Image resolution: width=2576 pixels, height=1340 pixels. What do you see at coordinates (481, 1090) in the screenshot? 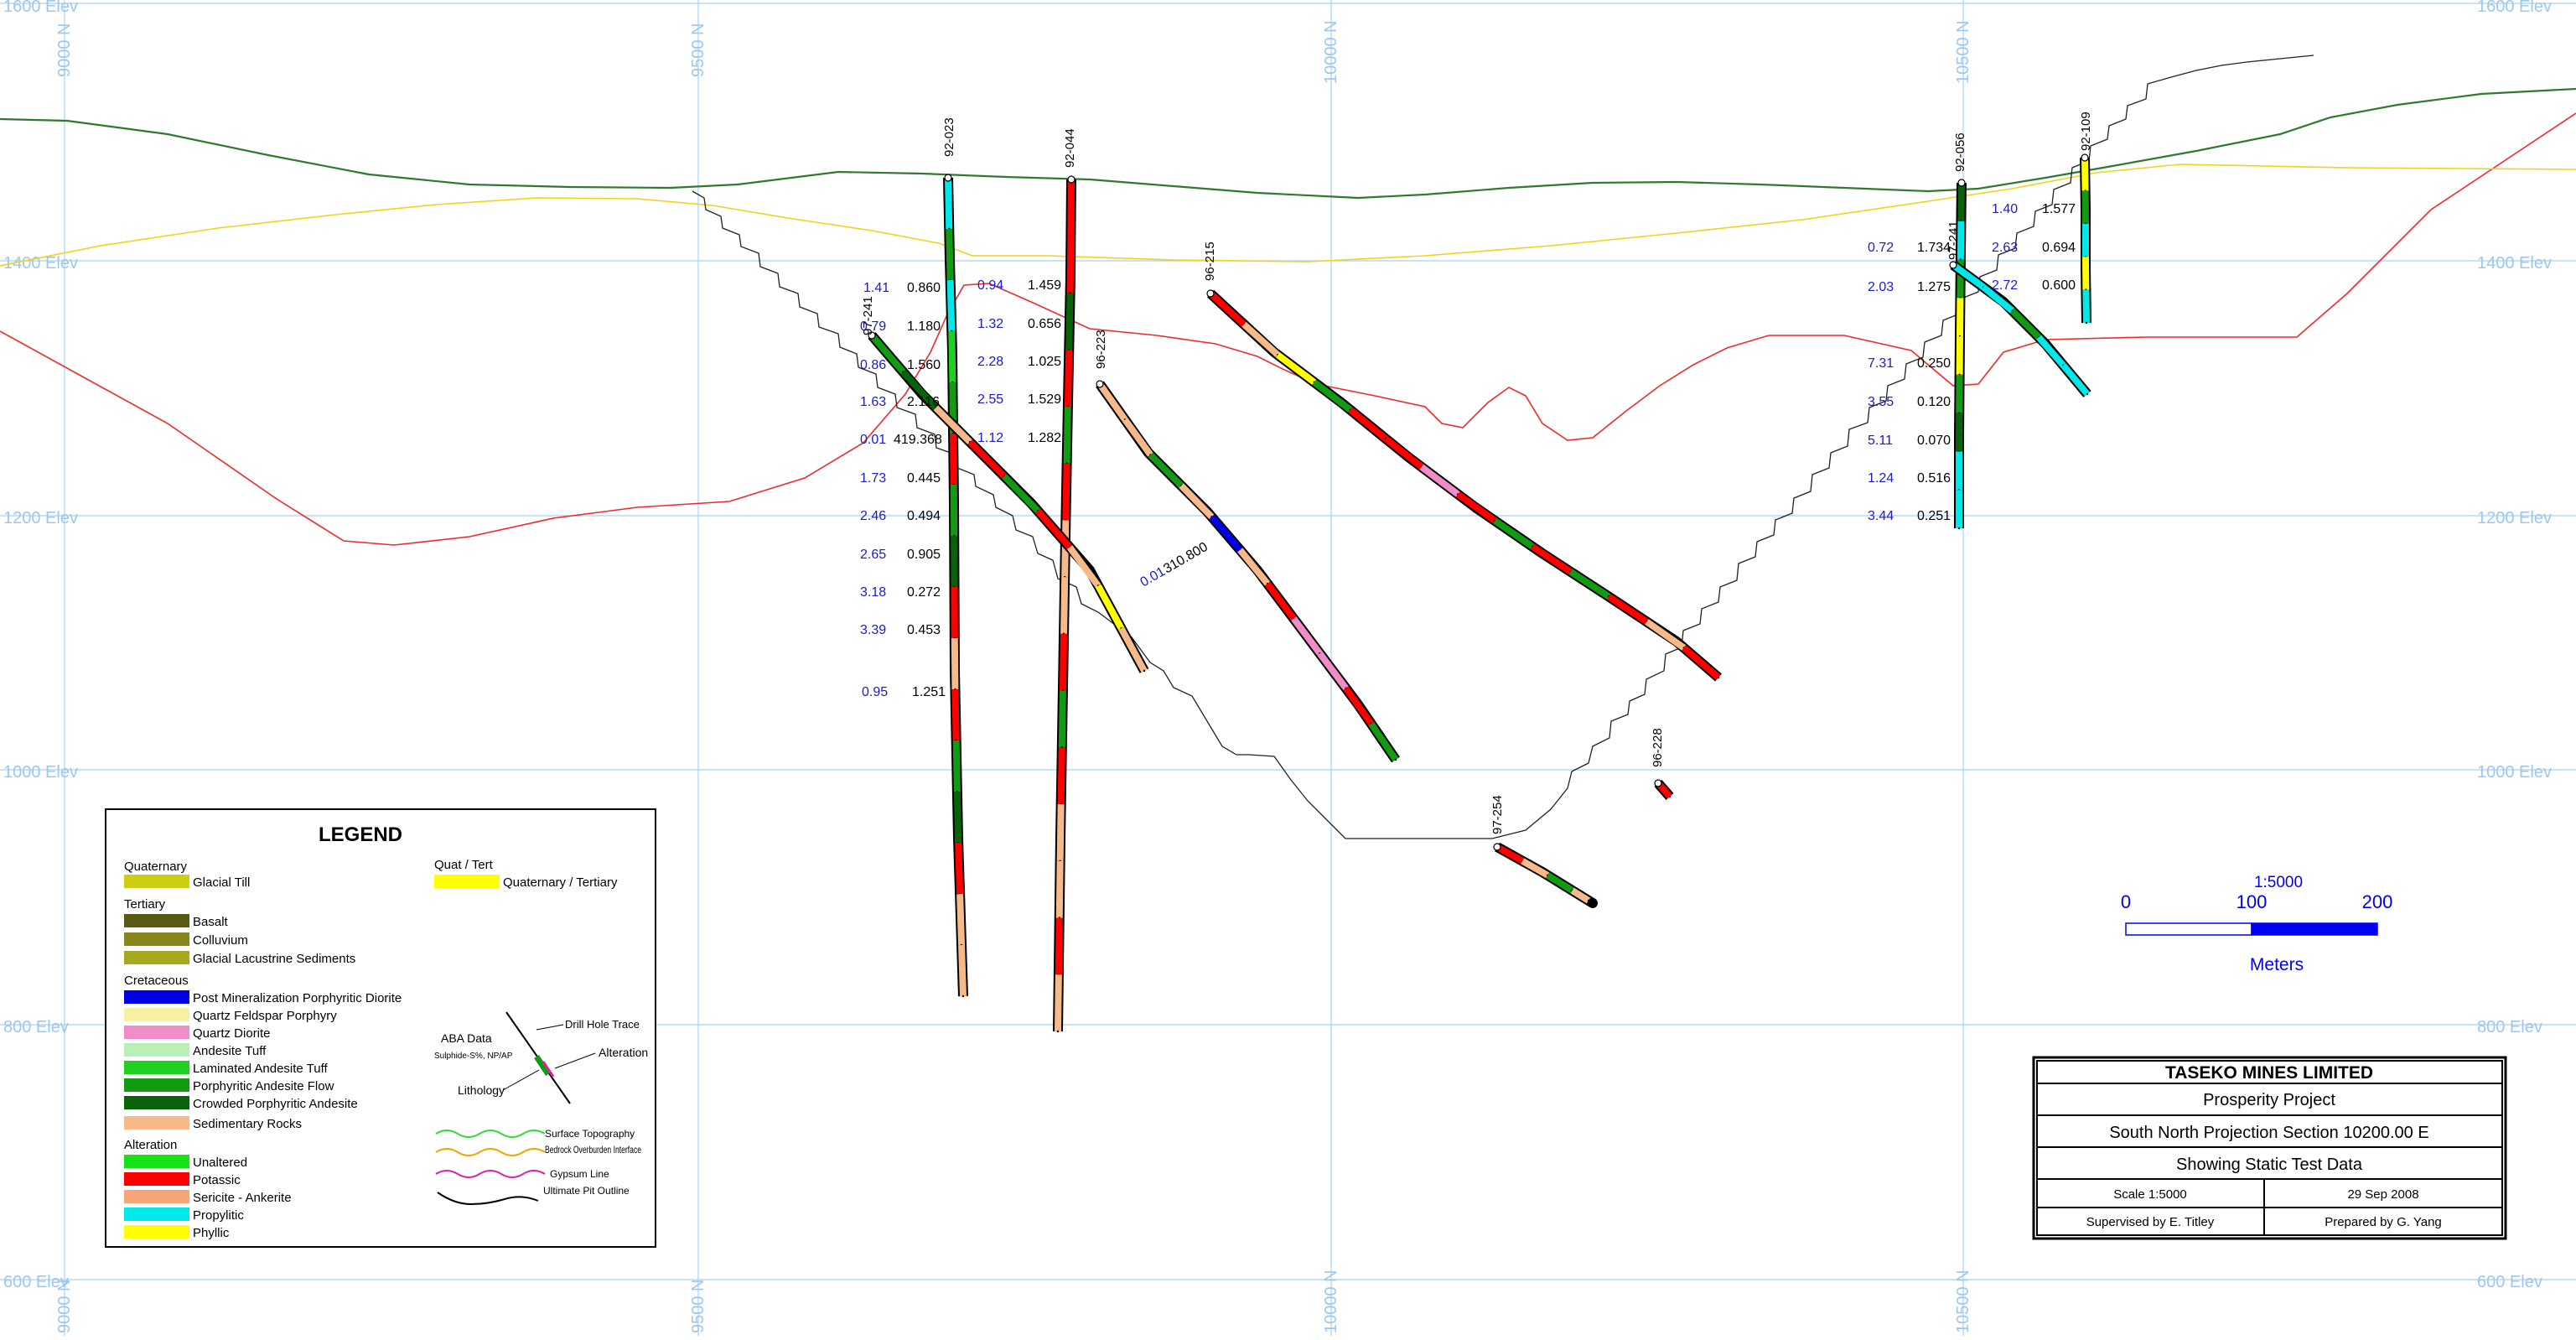
I see `schematic-lithology-label: Lithology` at bounding box center [481, 1090].